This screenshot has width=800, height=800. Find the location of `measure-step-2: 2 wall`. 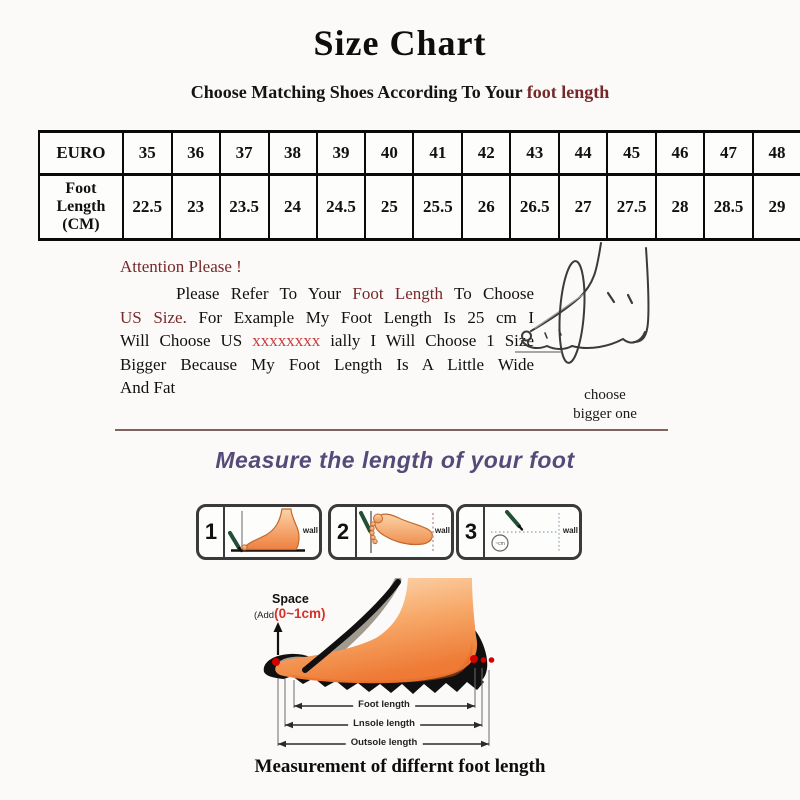

measure-step-2: 2 wall is located at coordinates (391, 532).